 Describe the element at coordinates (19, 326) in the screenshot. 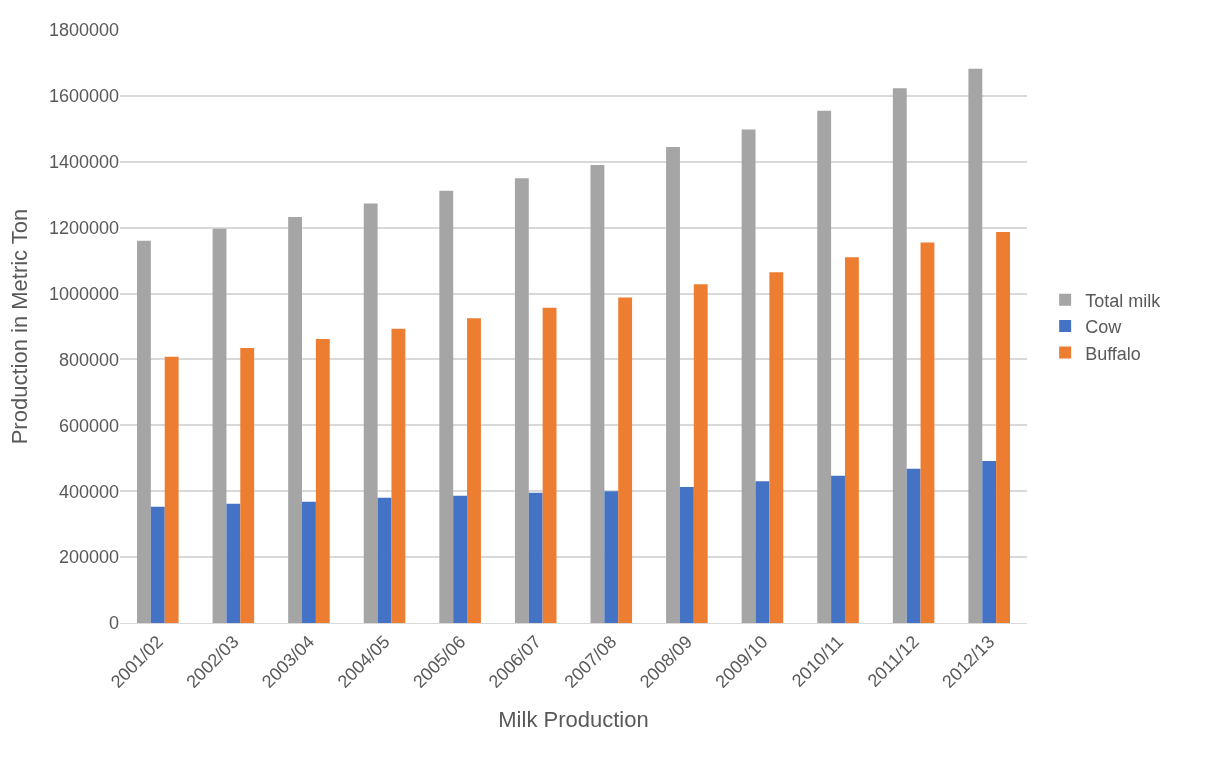

I see `y-axis-title: Production in Metric Ton` at that location.